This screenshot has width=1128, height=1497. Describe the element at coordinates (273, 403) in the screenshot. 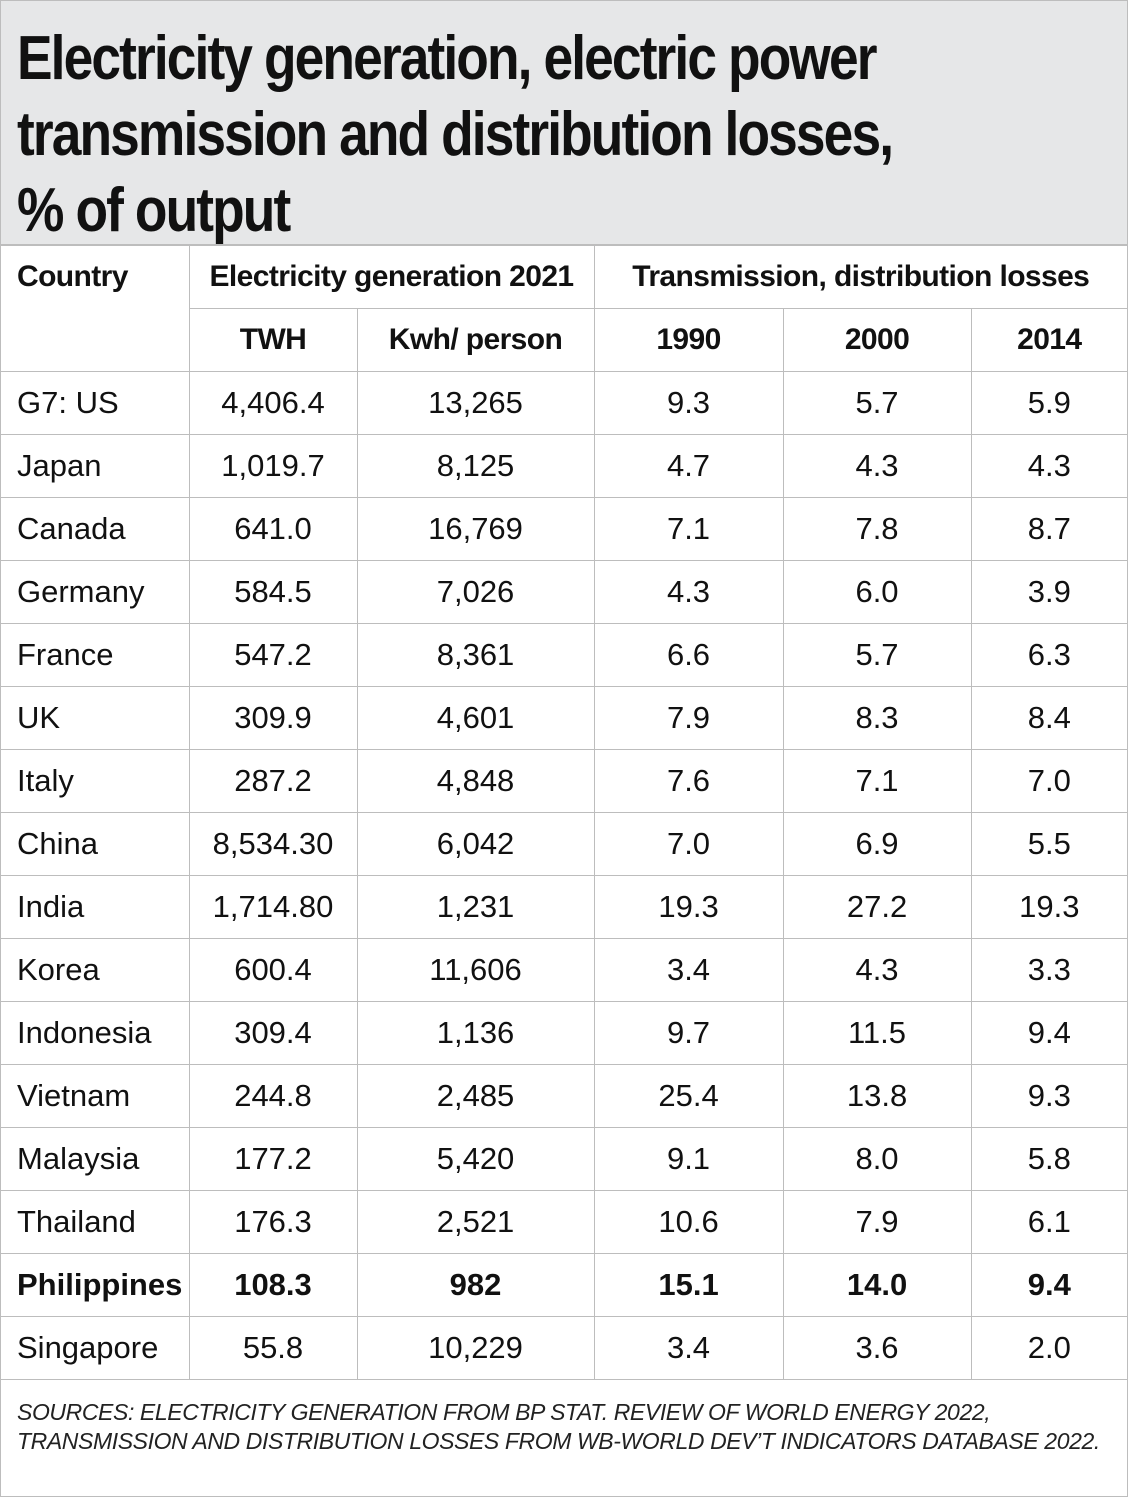

I see `cell-twh: 4,406.4` at that location.